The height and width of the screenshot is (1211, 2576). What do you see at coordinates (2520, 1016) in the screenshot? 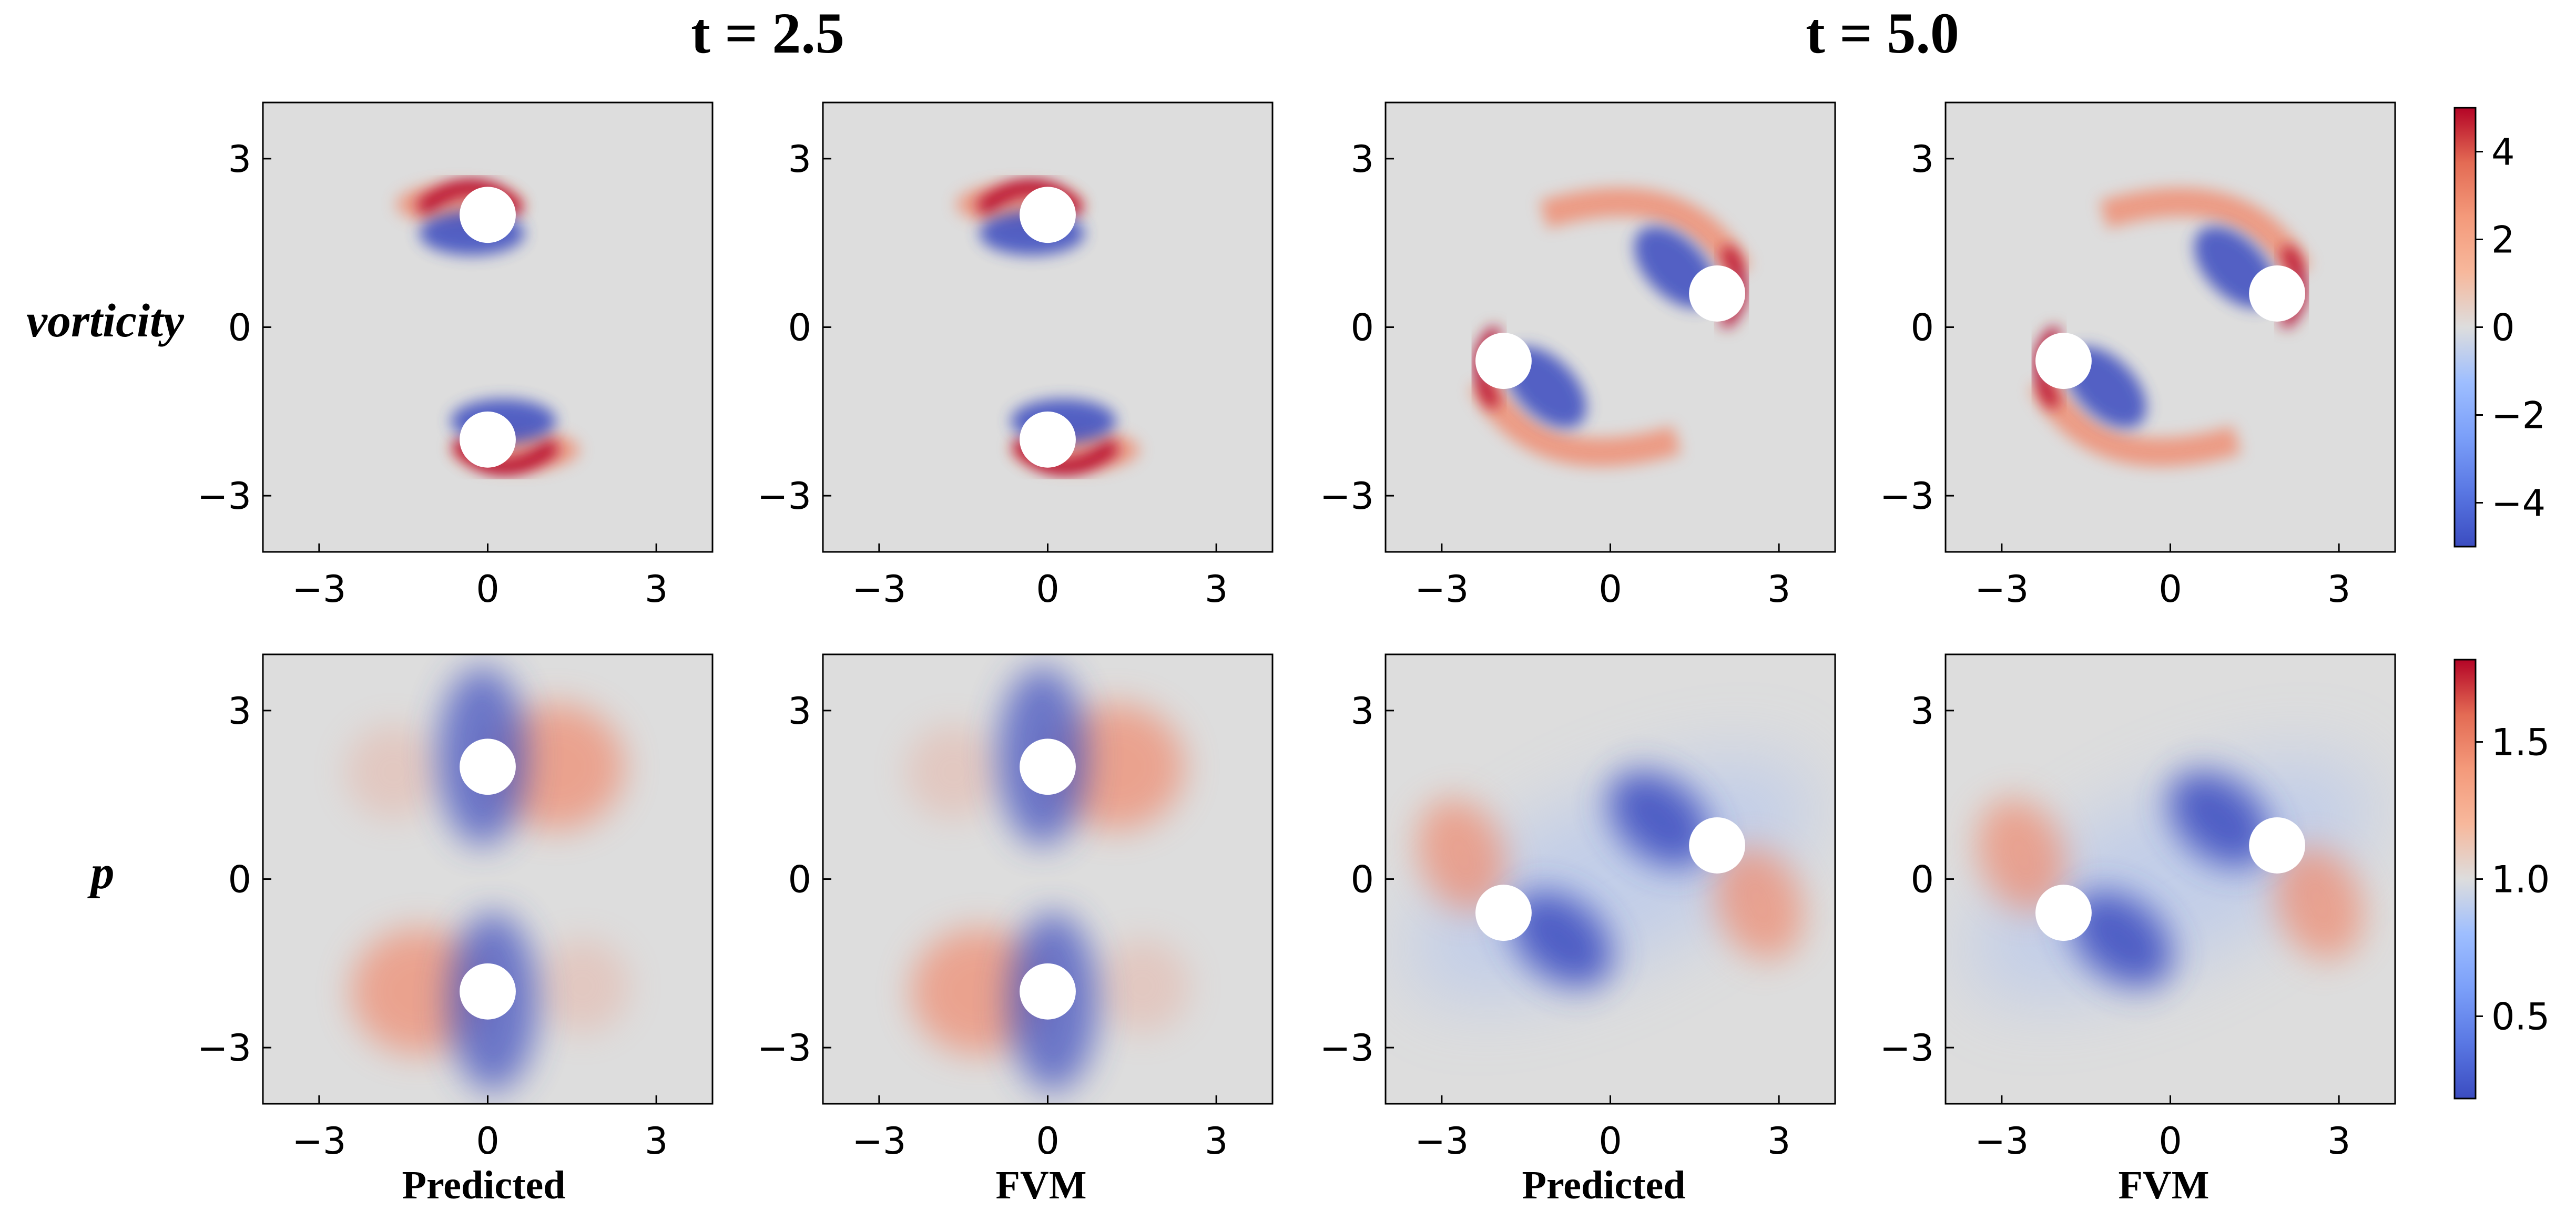
I see `colorbar-tick-label: 0.5` at bounding box center [2520, 1016].